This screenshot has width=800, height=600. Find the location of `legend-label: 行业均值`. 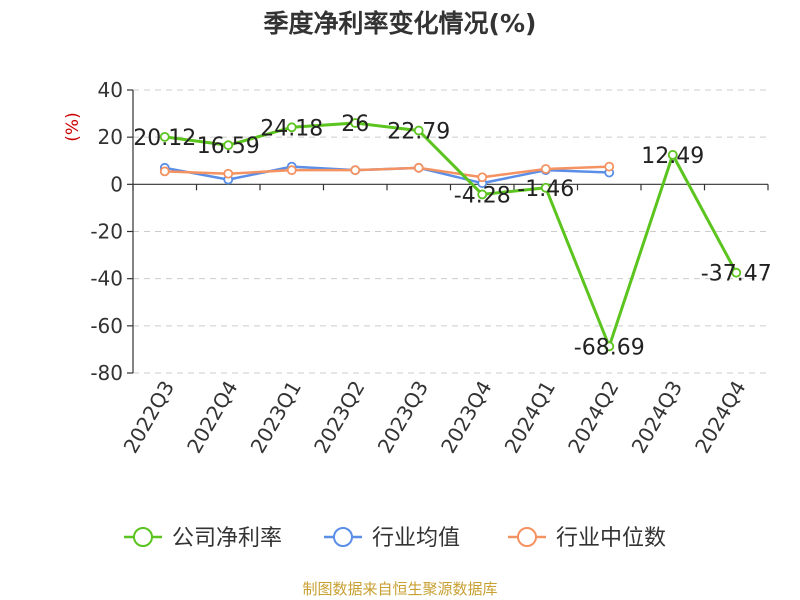

legend-label: 行业均值 is located at coordinates (416, 538).